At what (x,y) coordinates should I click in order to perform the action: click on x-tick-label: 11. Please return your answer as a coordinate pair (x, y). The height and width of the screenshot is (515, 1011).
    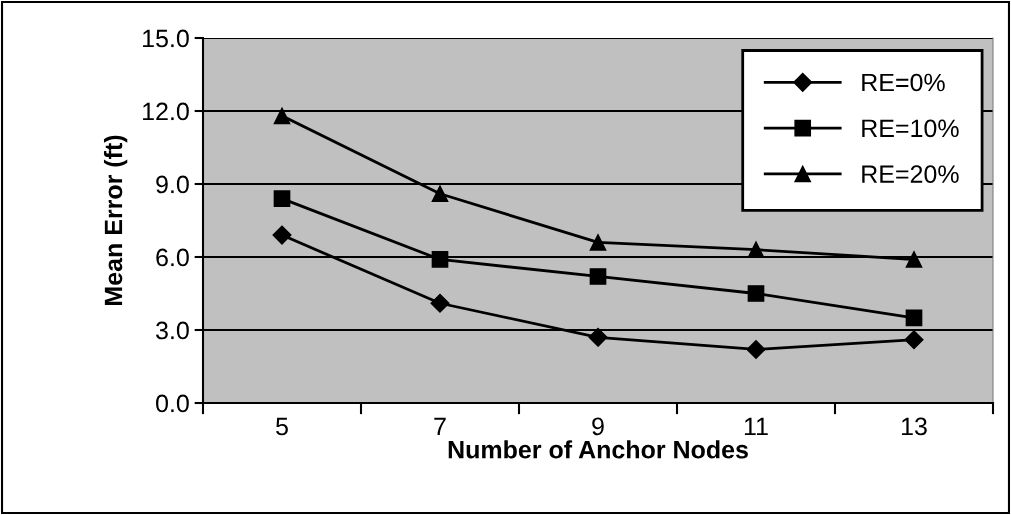
    Looking at the image, I should click on (756, 426).